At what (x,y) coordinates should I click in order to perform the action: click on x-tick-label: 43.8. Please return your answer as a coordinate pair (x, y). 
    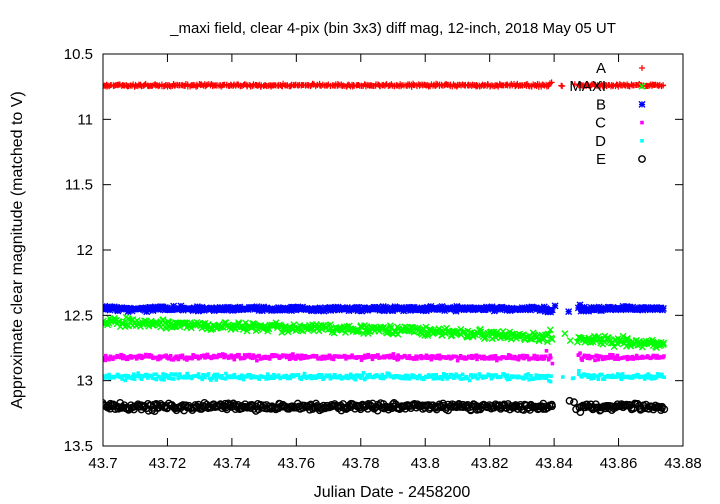
    Looking at the image, I should click on (425, 463).